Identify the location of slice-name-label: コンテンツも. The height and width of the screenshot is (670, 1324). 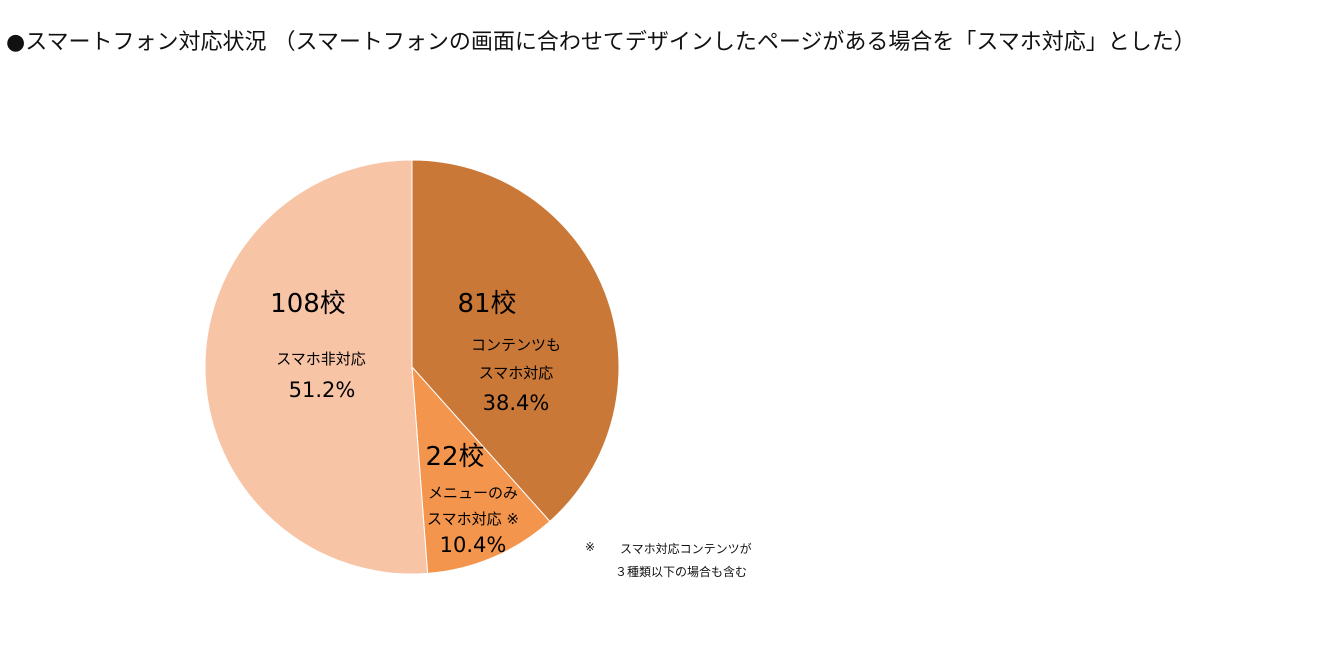
(516, 345).